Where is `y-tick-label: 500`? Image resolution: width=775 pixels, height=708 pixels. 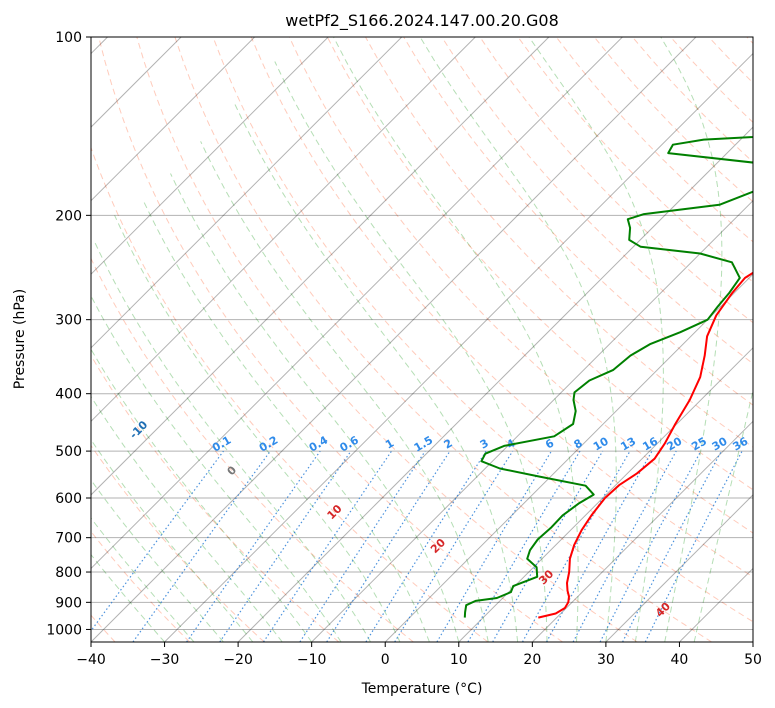
y-tick-label: 500 is located at coordinates (68, 452).